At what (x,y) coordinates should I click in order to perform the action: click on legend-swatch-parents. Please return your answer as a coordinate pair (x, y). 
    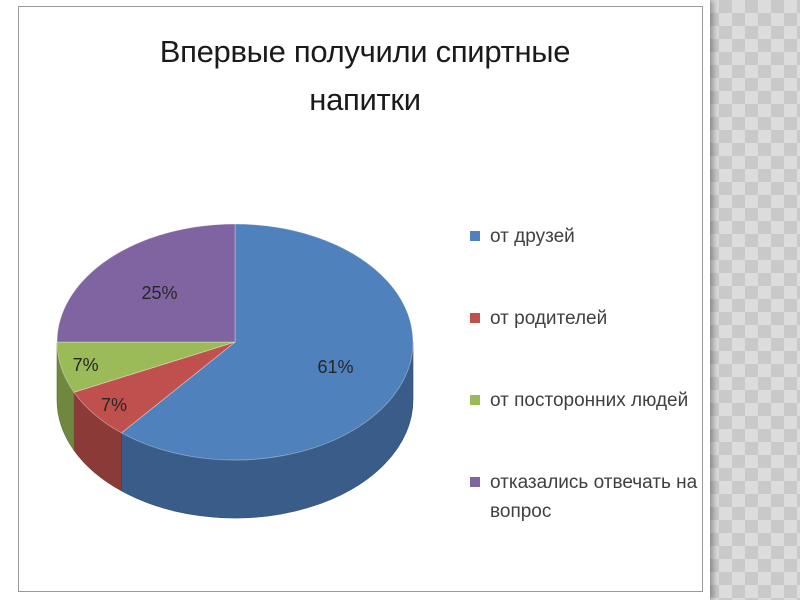
    Looking at the image, I should click on (475, 318).